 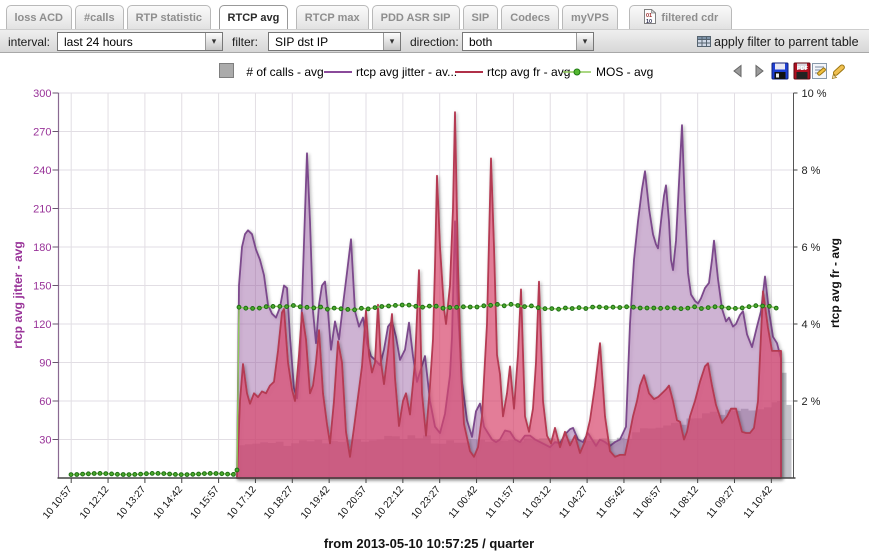 I want to click on svg-text: 10 14:42, so click(x=169, y=502).